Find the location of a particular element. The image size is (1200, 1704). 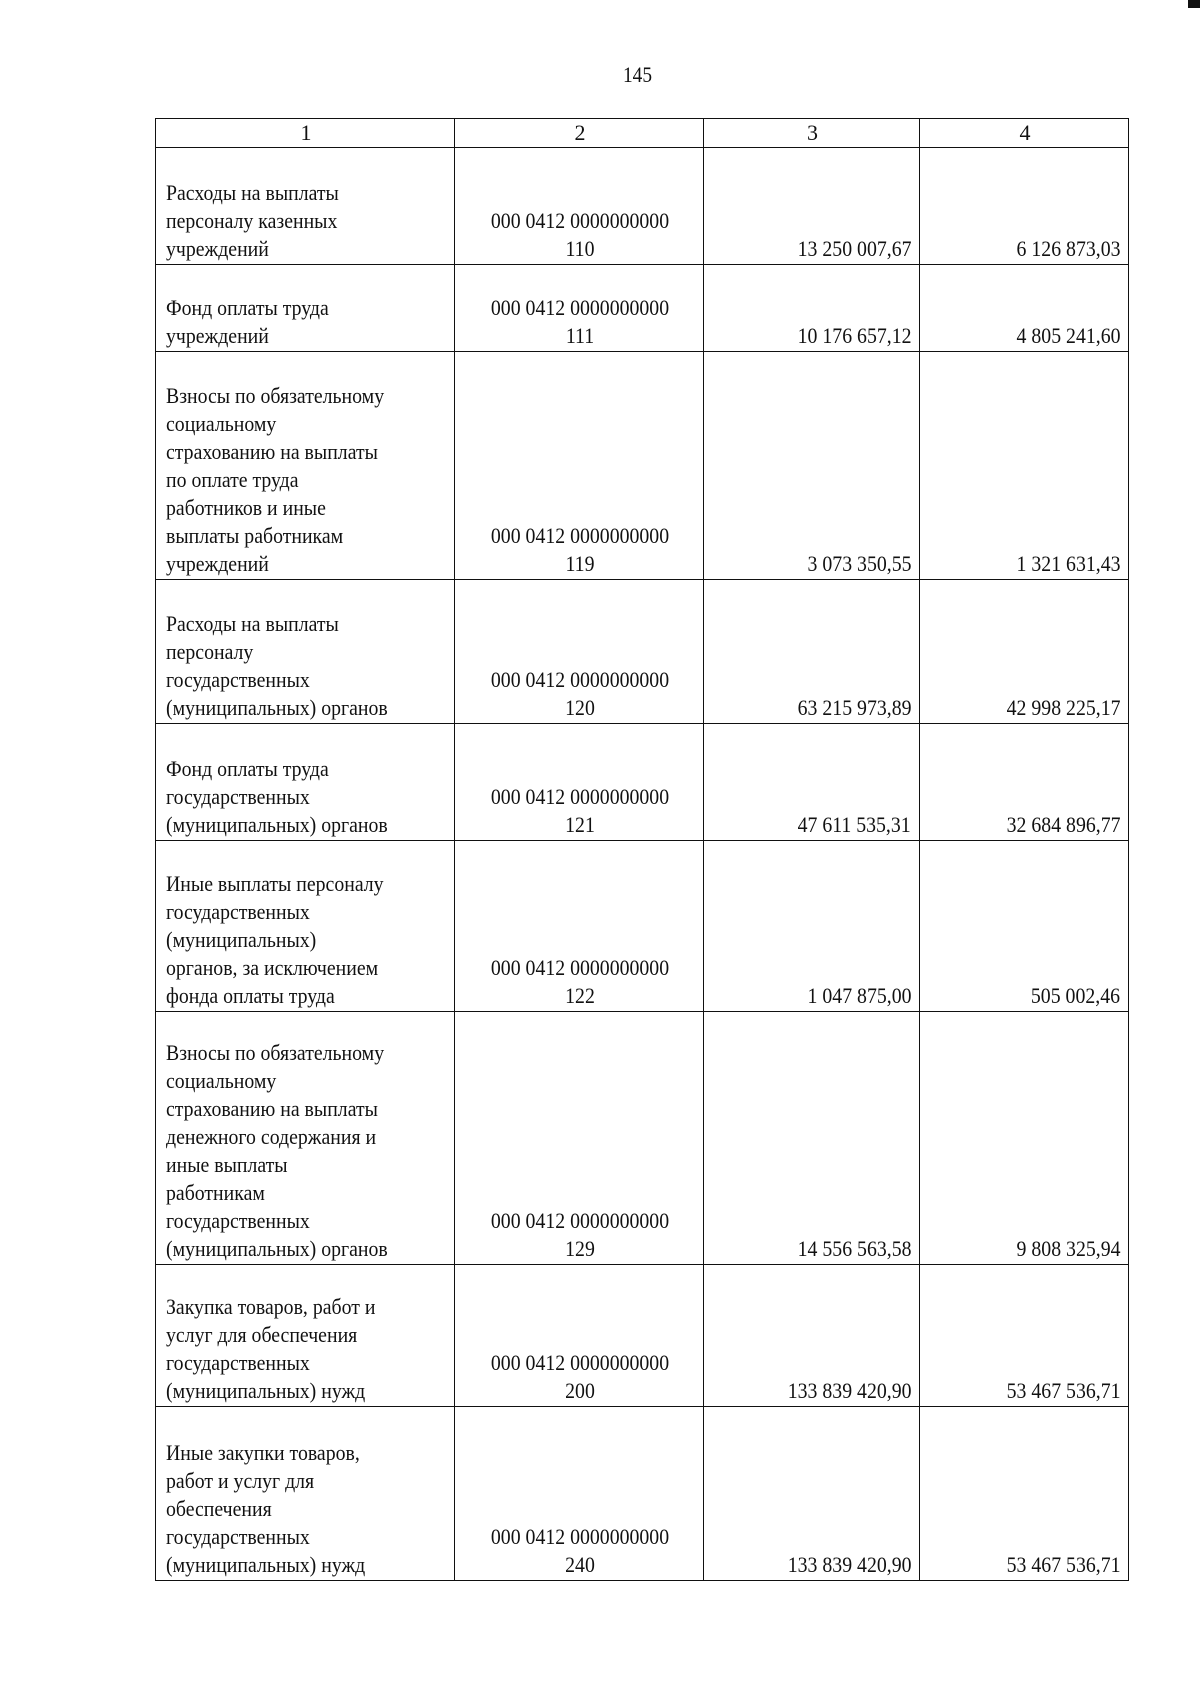

row-code-cell: 000 0412 0000000000 240 is located at coordinates (579, 1493).